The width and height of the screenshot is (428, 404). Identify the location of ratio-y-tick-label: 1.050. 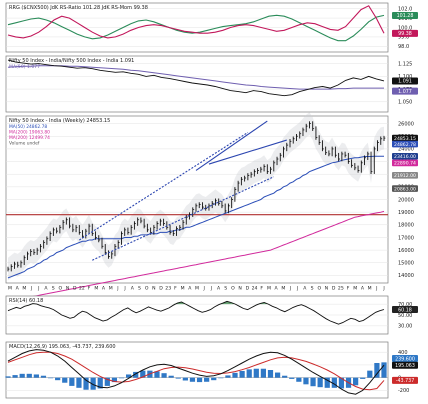
(405, 103).